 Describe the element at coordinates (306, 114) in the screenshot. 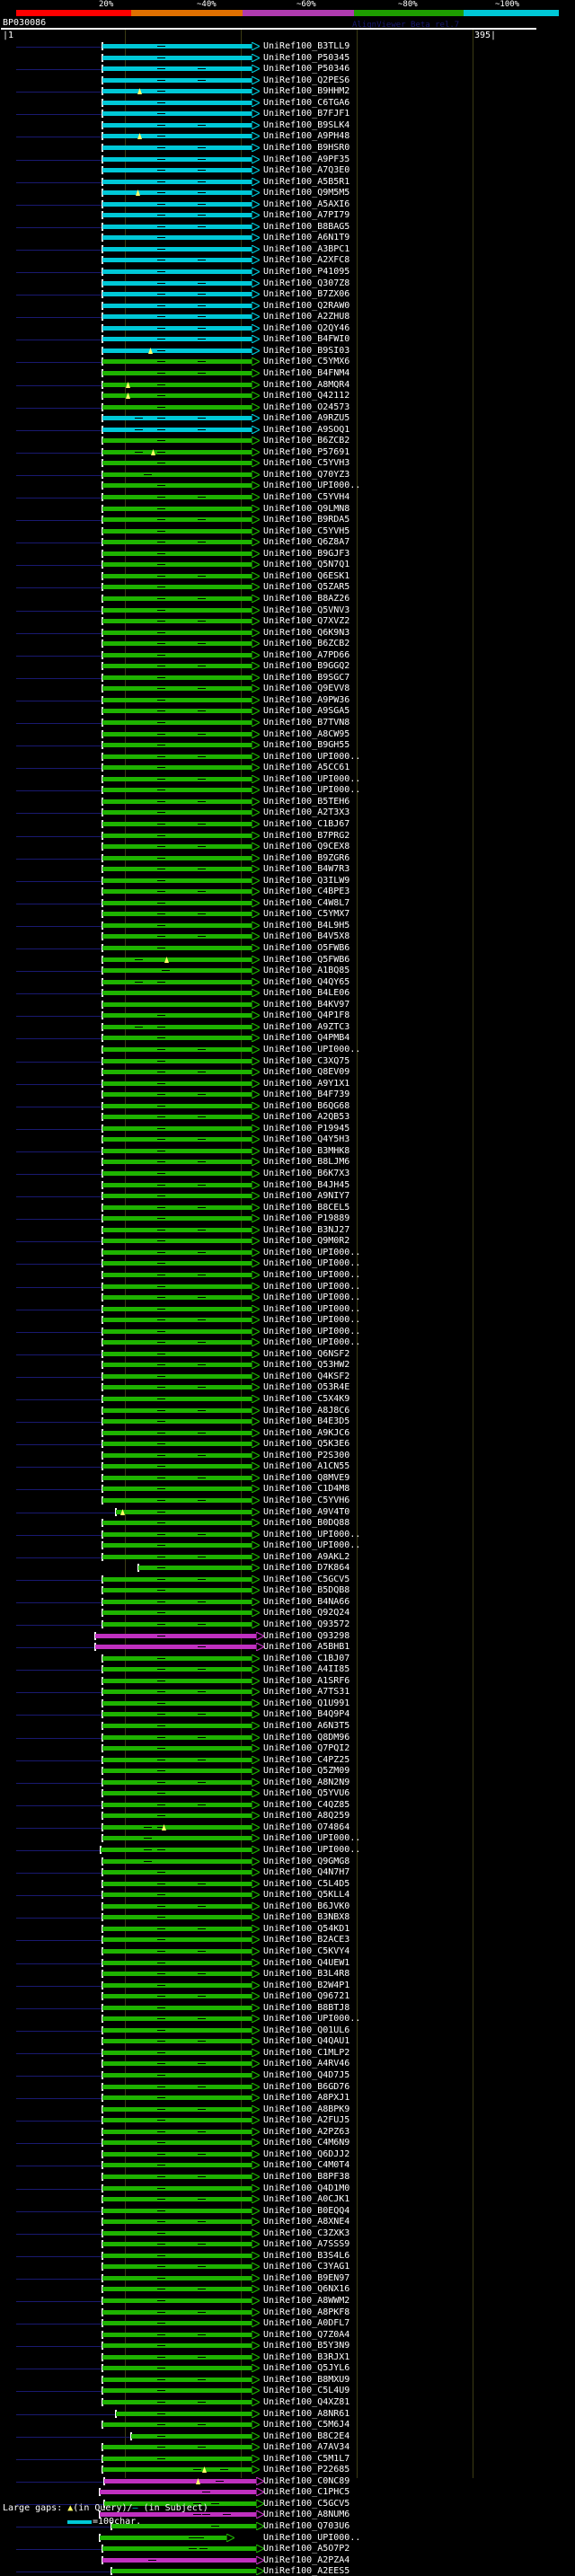

I see `hit-label: UniRef100_B7FJF1` at that location.